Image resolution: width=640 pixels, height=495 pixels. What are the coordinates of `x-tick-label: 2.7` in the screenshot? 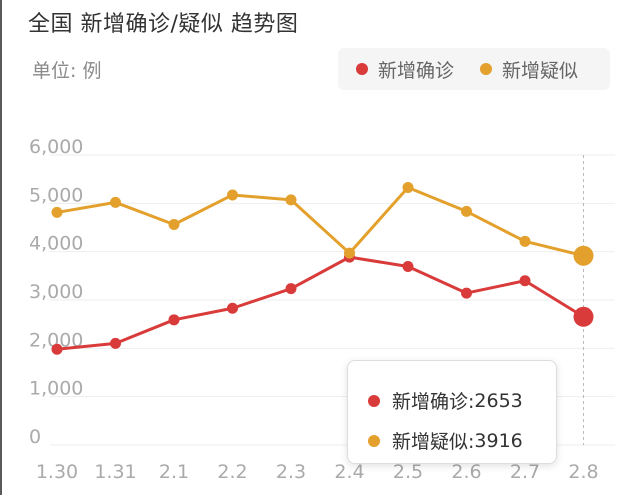 It's located at (525, 472).